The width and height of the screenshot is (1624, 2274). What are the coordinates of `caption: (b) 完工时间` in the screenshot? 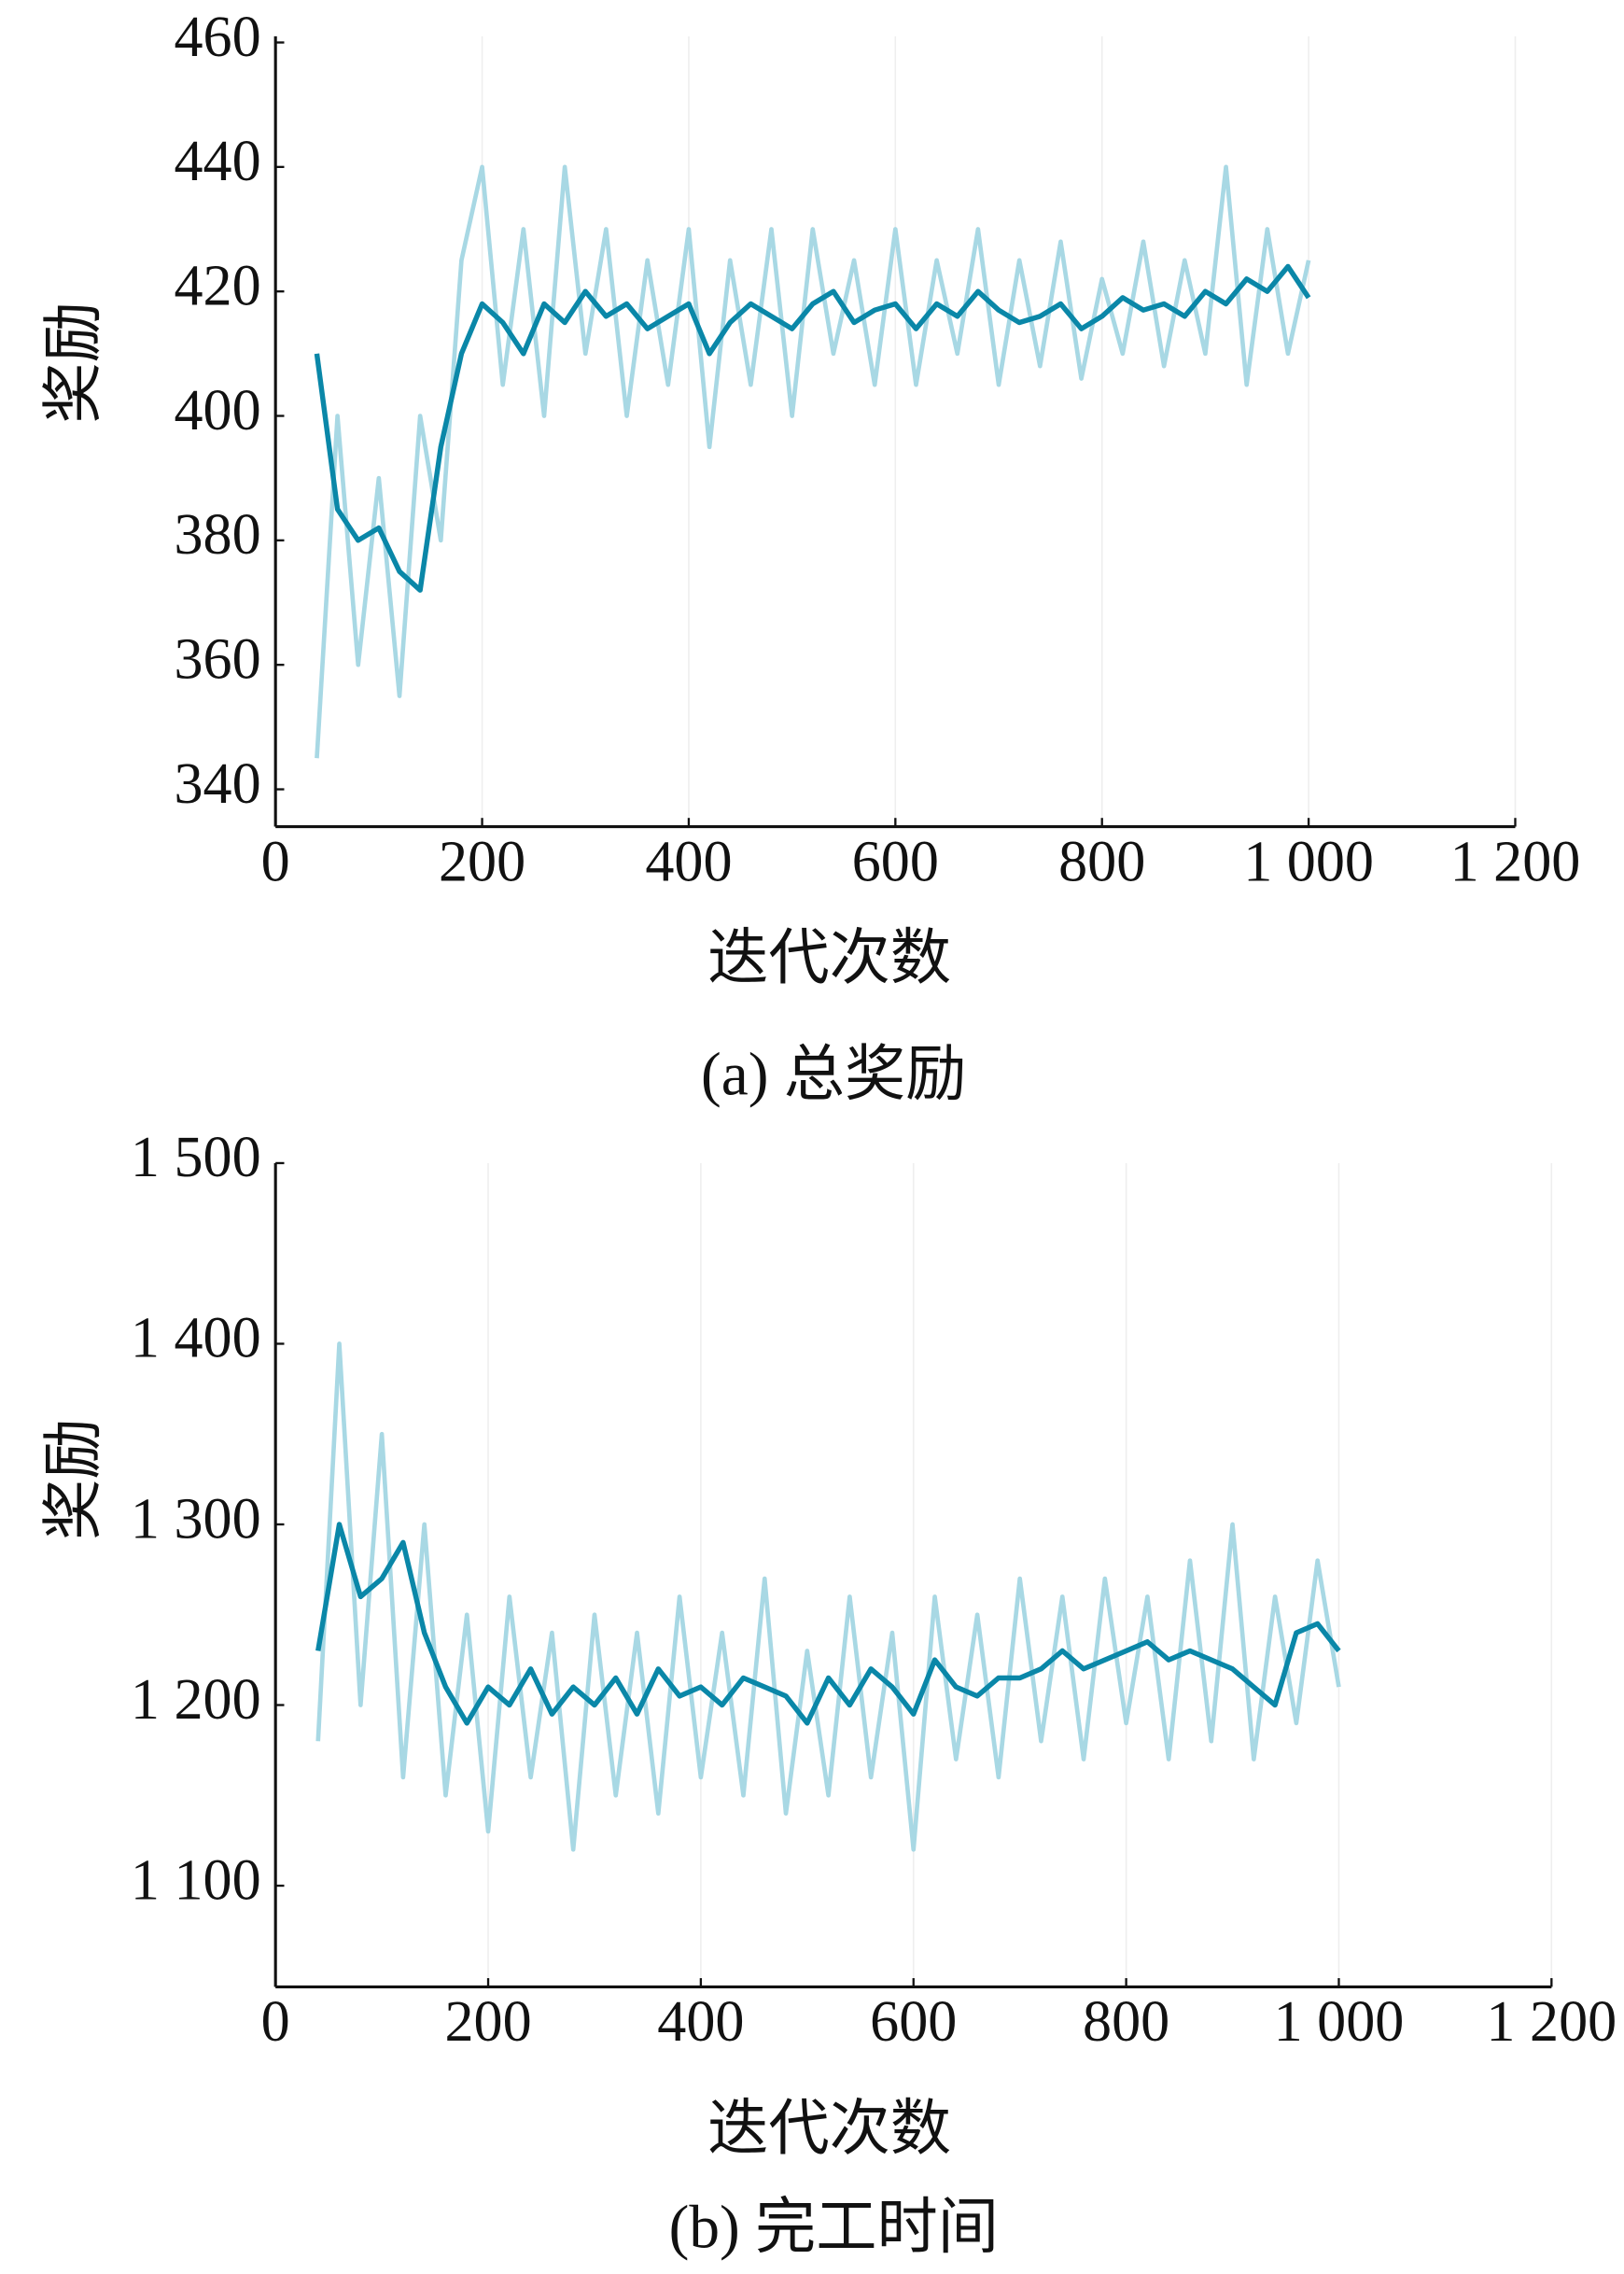 It's located at (834, 2227).